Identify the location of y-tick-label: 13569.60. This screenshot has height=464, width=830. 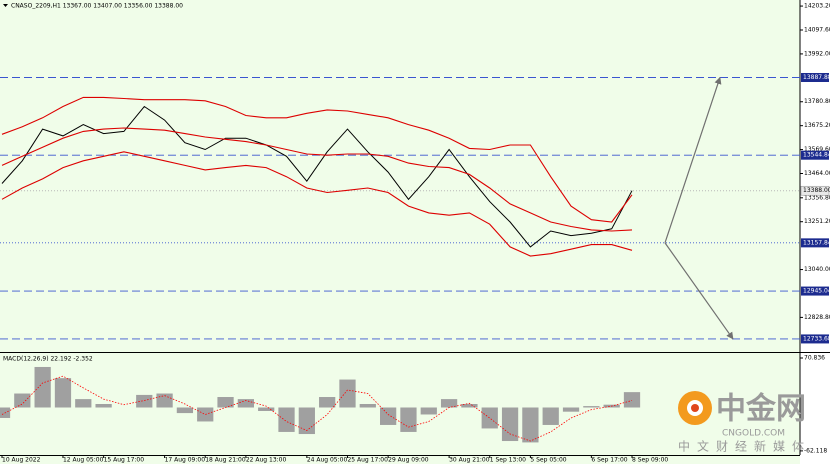
(817, 149).